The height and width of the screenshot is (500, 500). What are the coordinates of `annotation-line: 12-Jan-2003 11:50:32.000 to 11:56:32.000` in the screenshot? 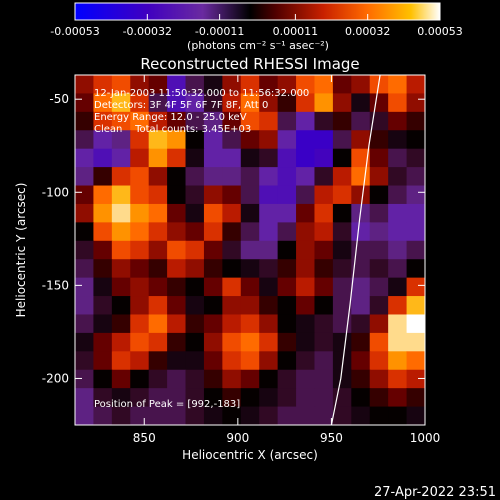 It's located at (201, 93).